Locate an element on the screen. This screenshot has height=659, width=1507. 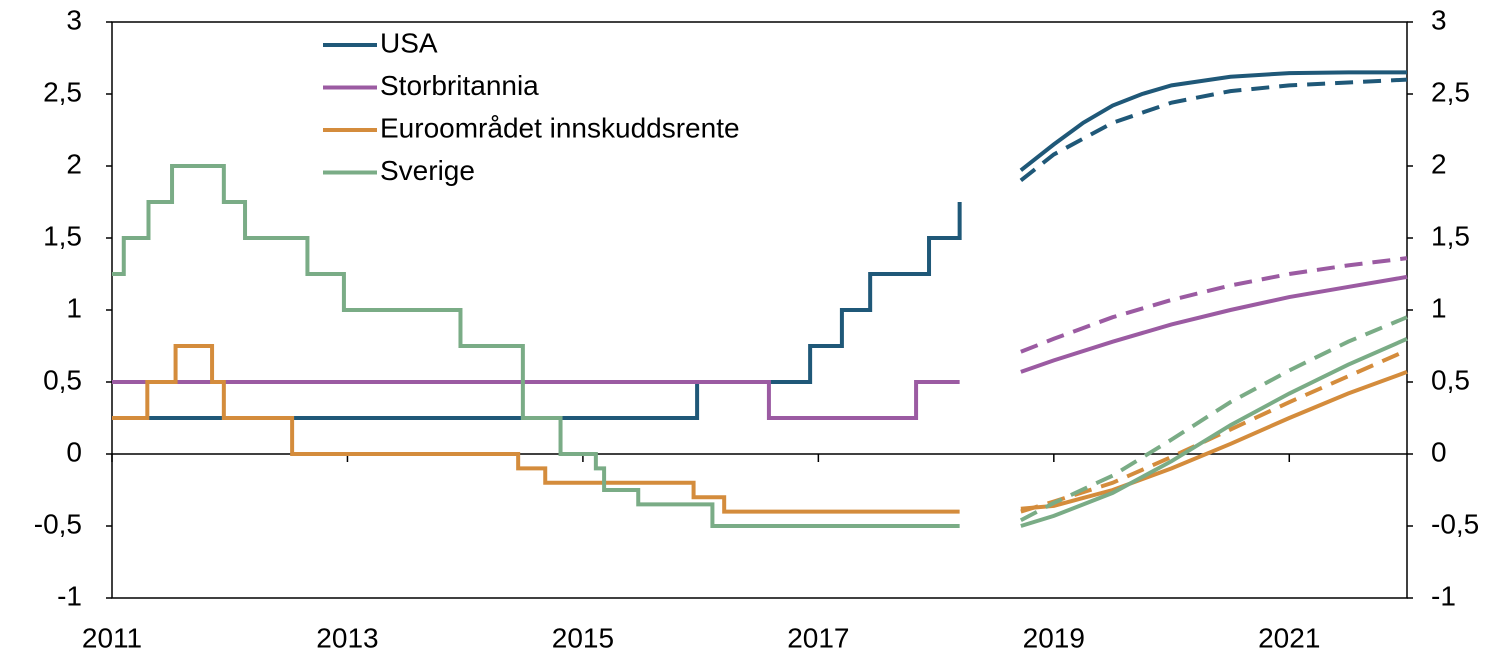
y2-tick-label: 2,5 is located at coordinates (1450, 91).